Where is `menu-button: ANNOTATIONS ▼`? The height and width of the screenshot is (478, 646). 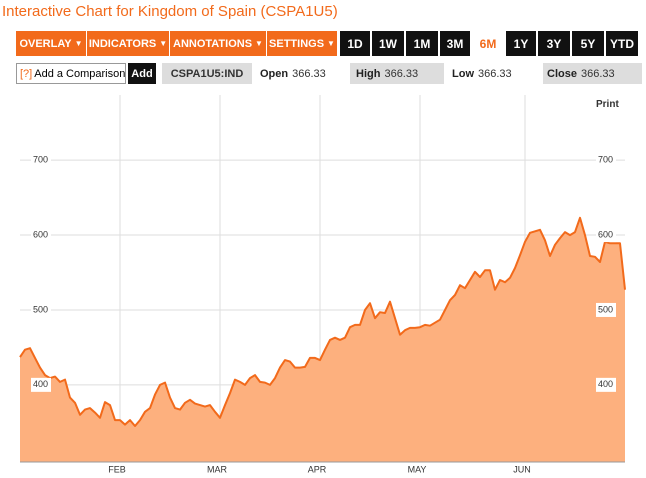 menu-button: ANNOTATIONS ▼ is located at coordinates (218, 43).